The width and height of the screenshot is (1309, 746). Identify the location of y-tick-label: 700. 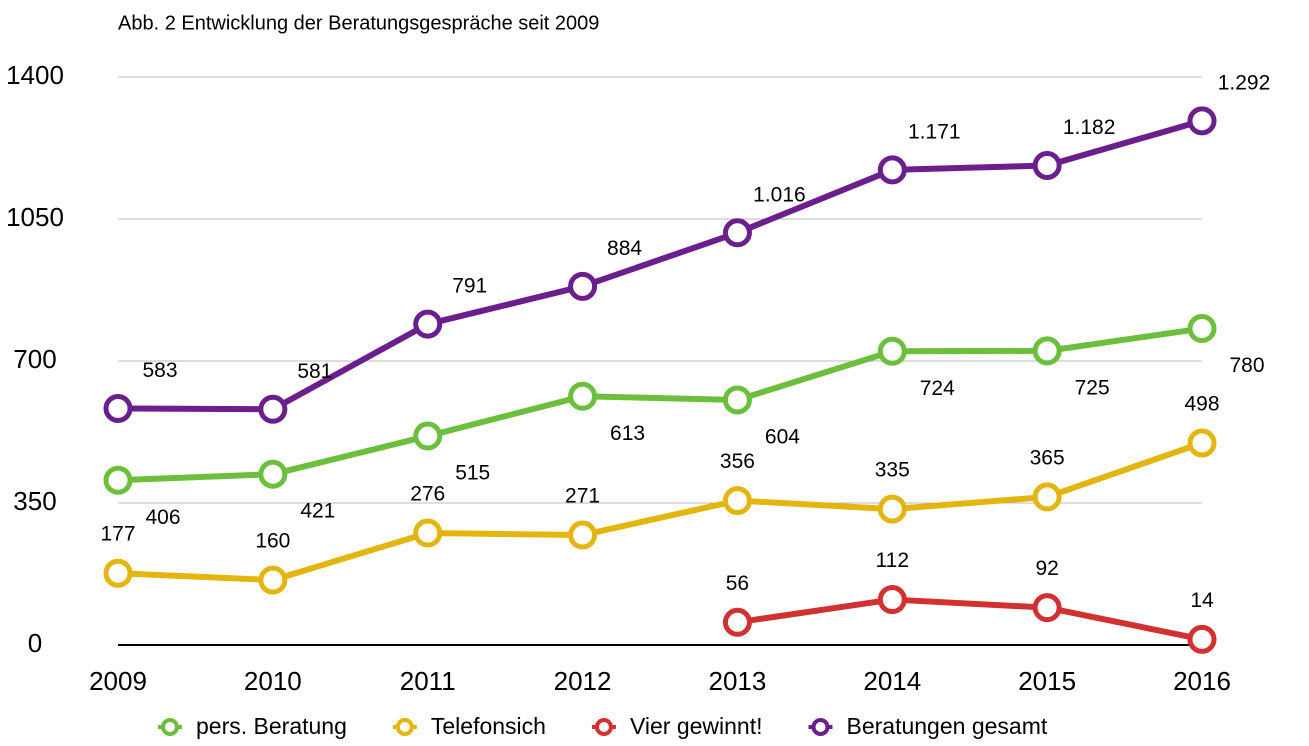
(34, 359).